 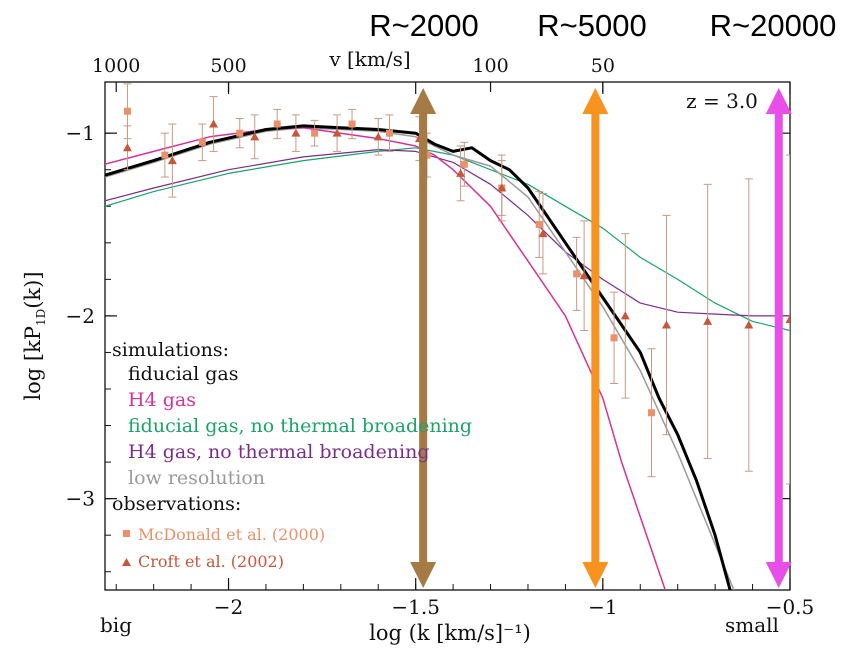 What do you see at coordinates (279, 452) in the screenshot?
I see `legend-h4-no-thermal: H4 gas, no thermal broadening` at bounding box center [279, 452].